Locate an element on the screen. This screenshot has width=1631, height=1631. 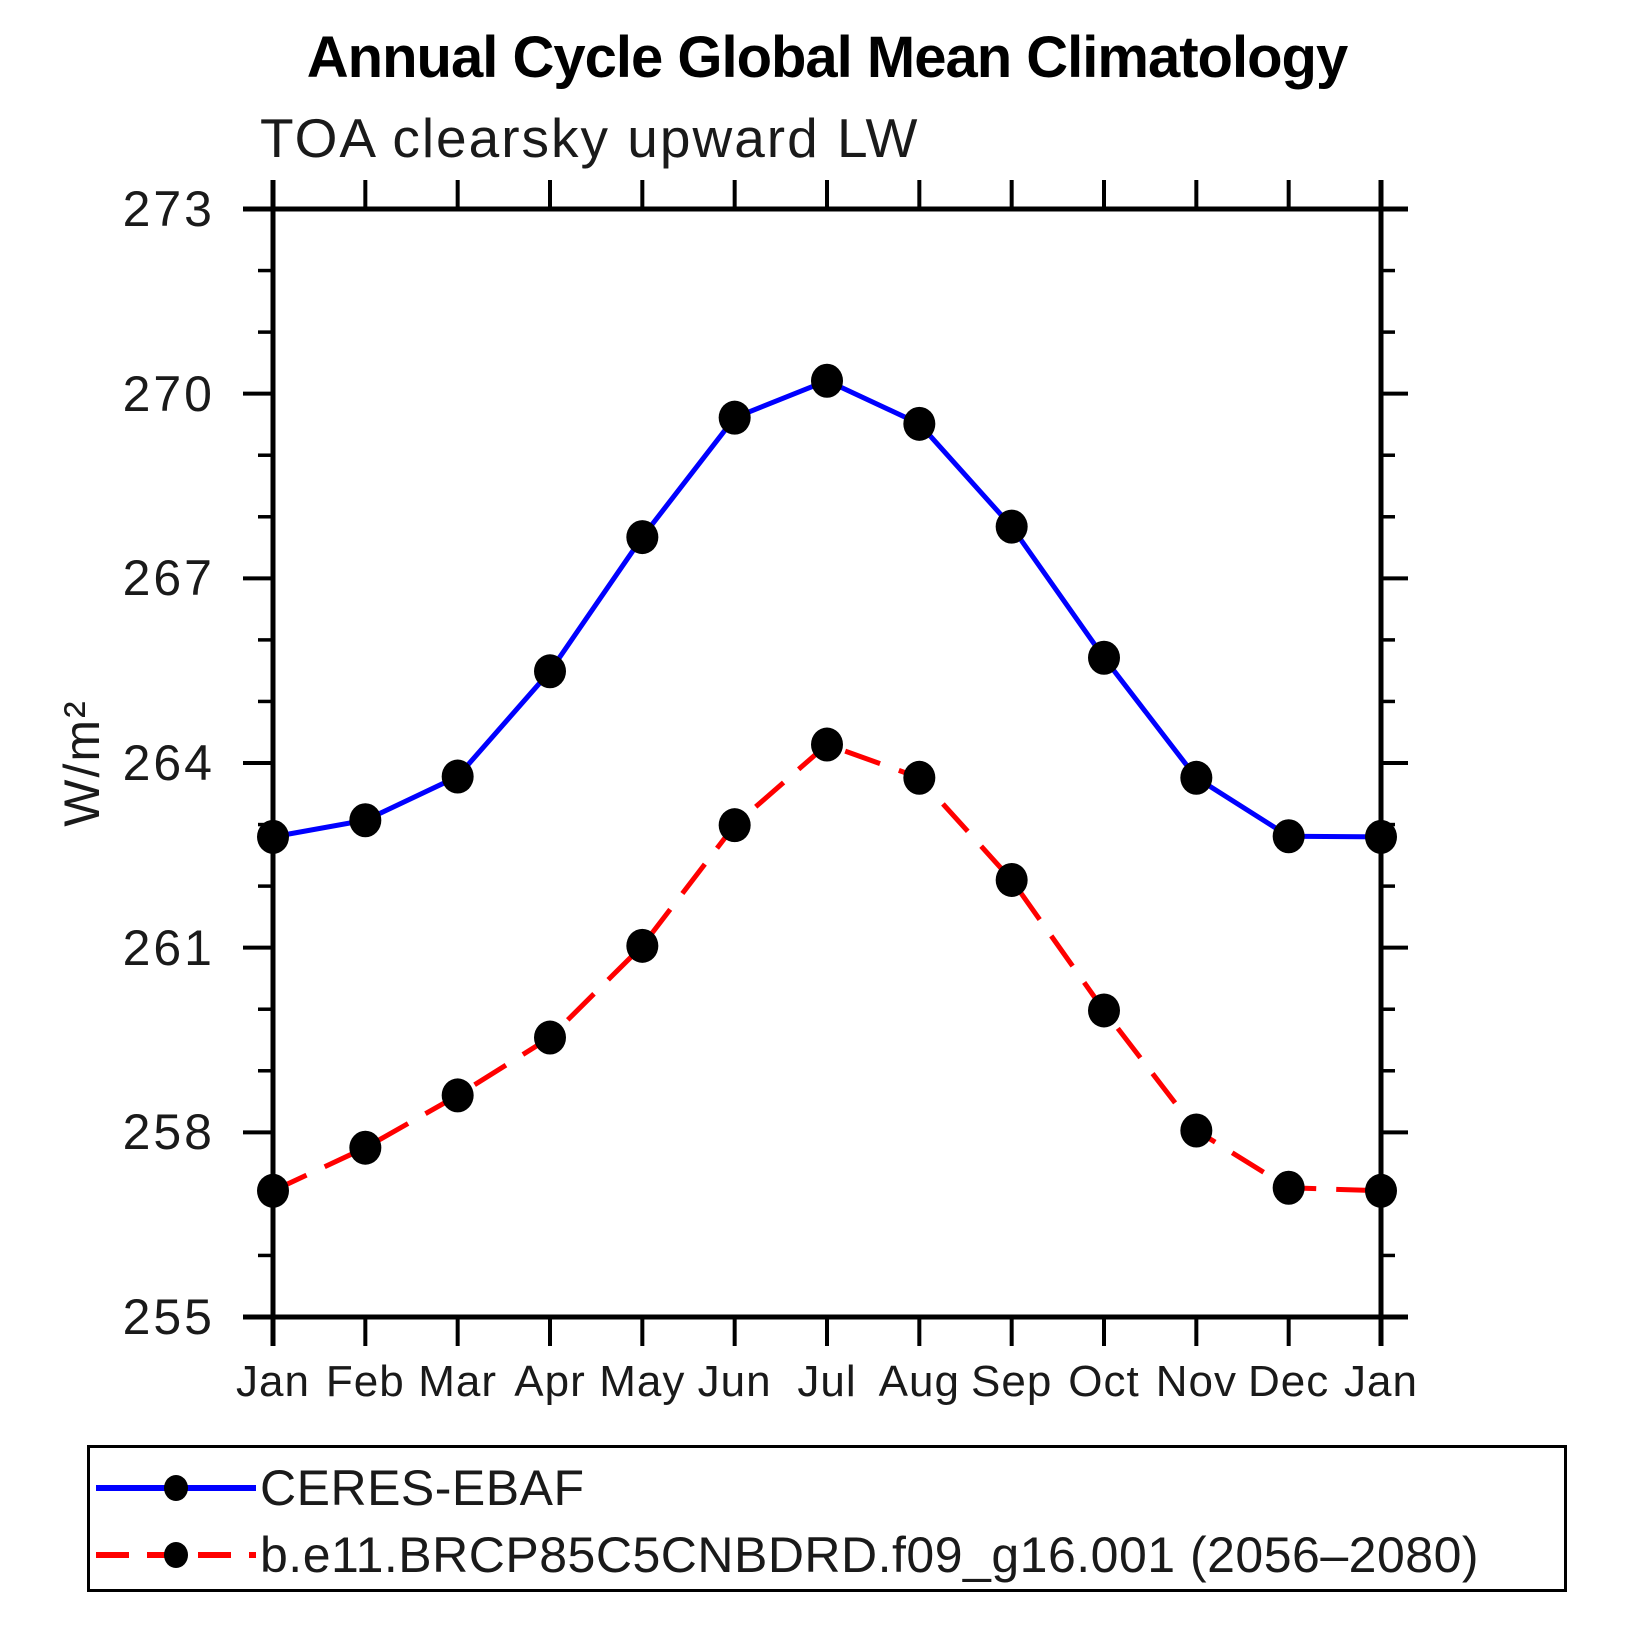
legend-swatch-dashed-line is located at coordinates (176, 1555).